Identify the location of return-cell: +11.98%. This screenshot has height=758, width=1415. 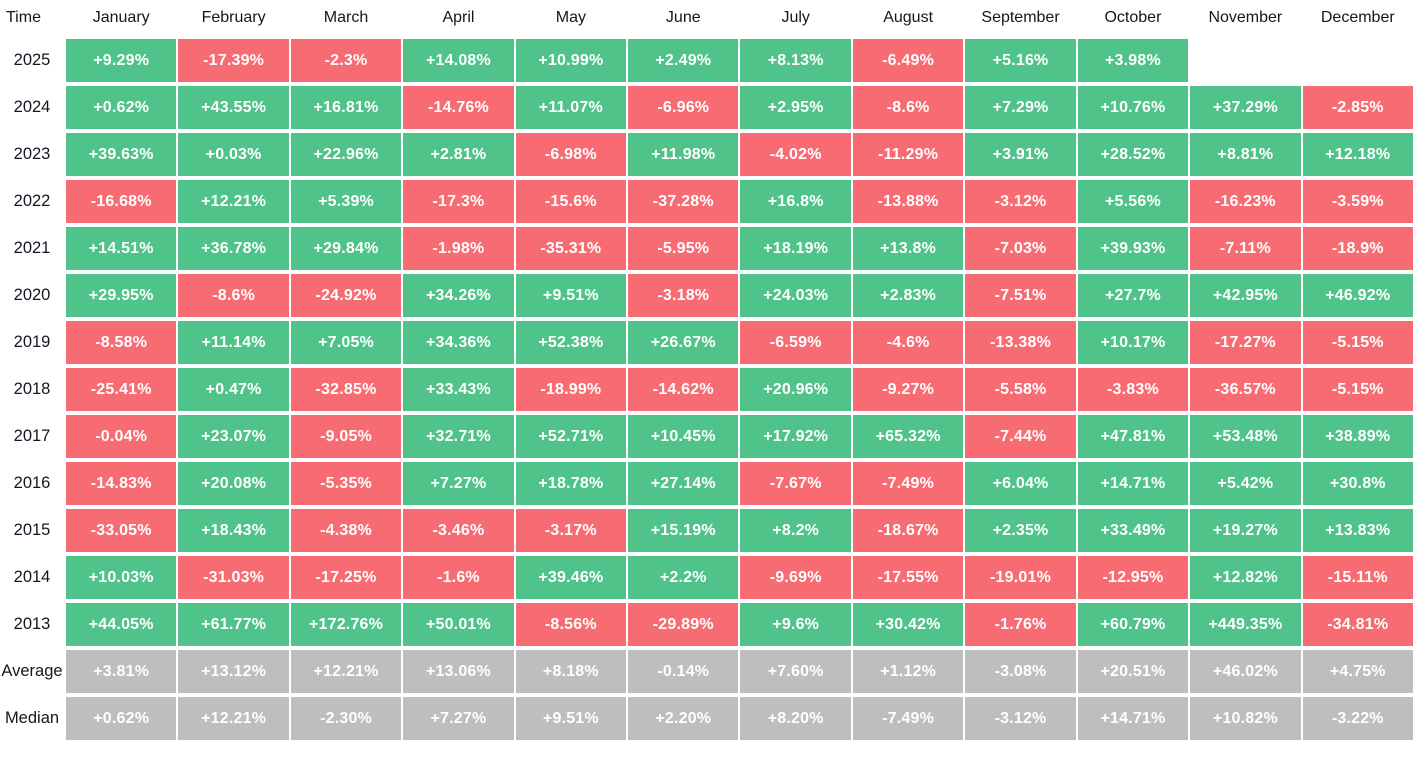
(683, 154).